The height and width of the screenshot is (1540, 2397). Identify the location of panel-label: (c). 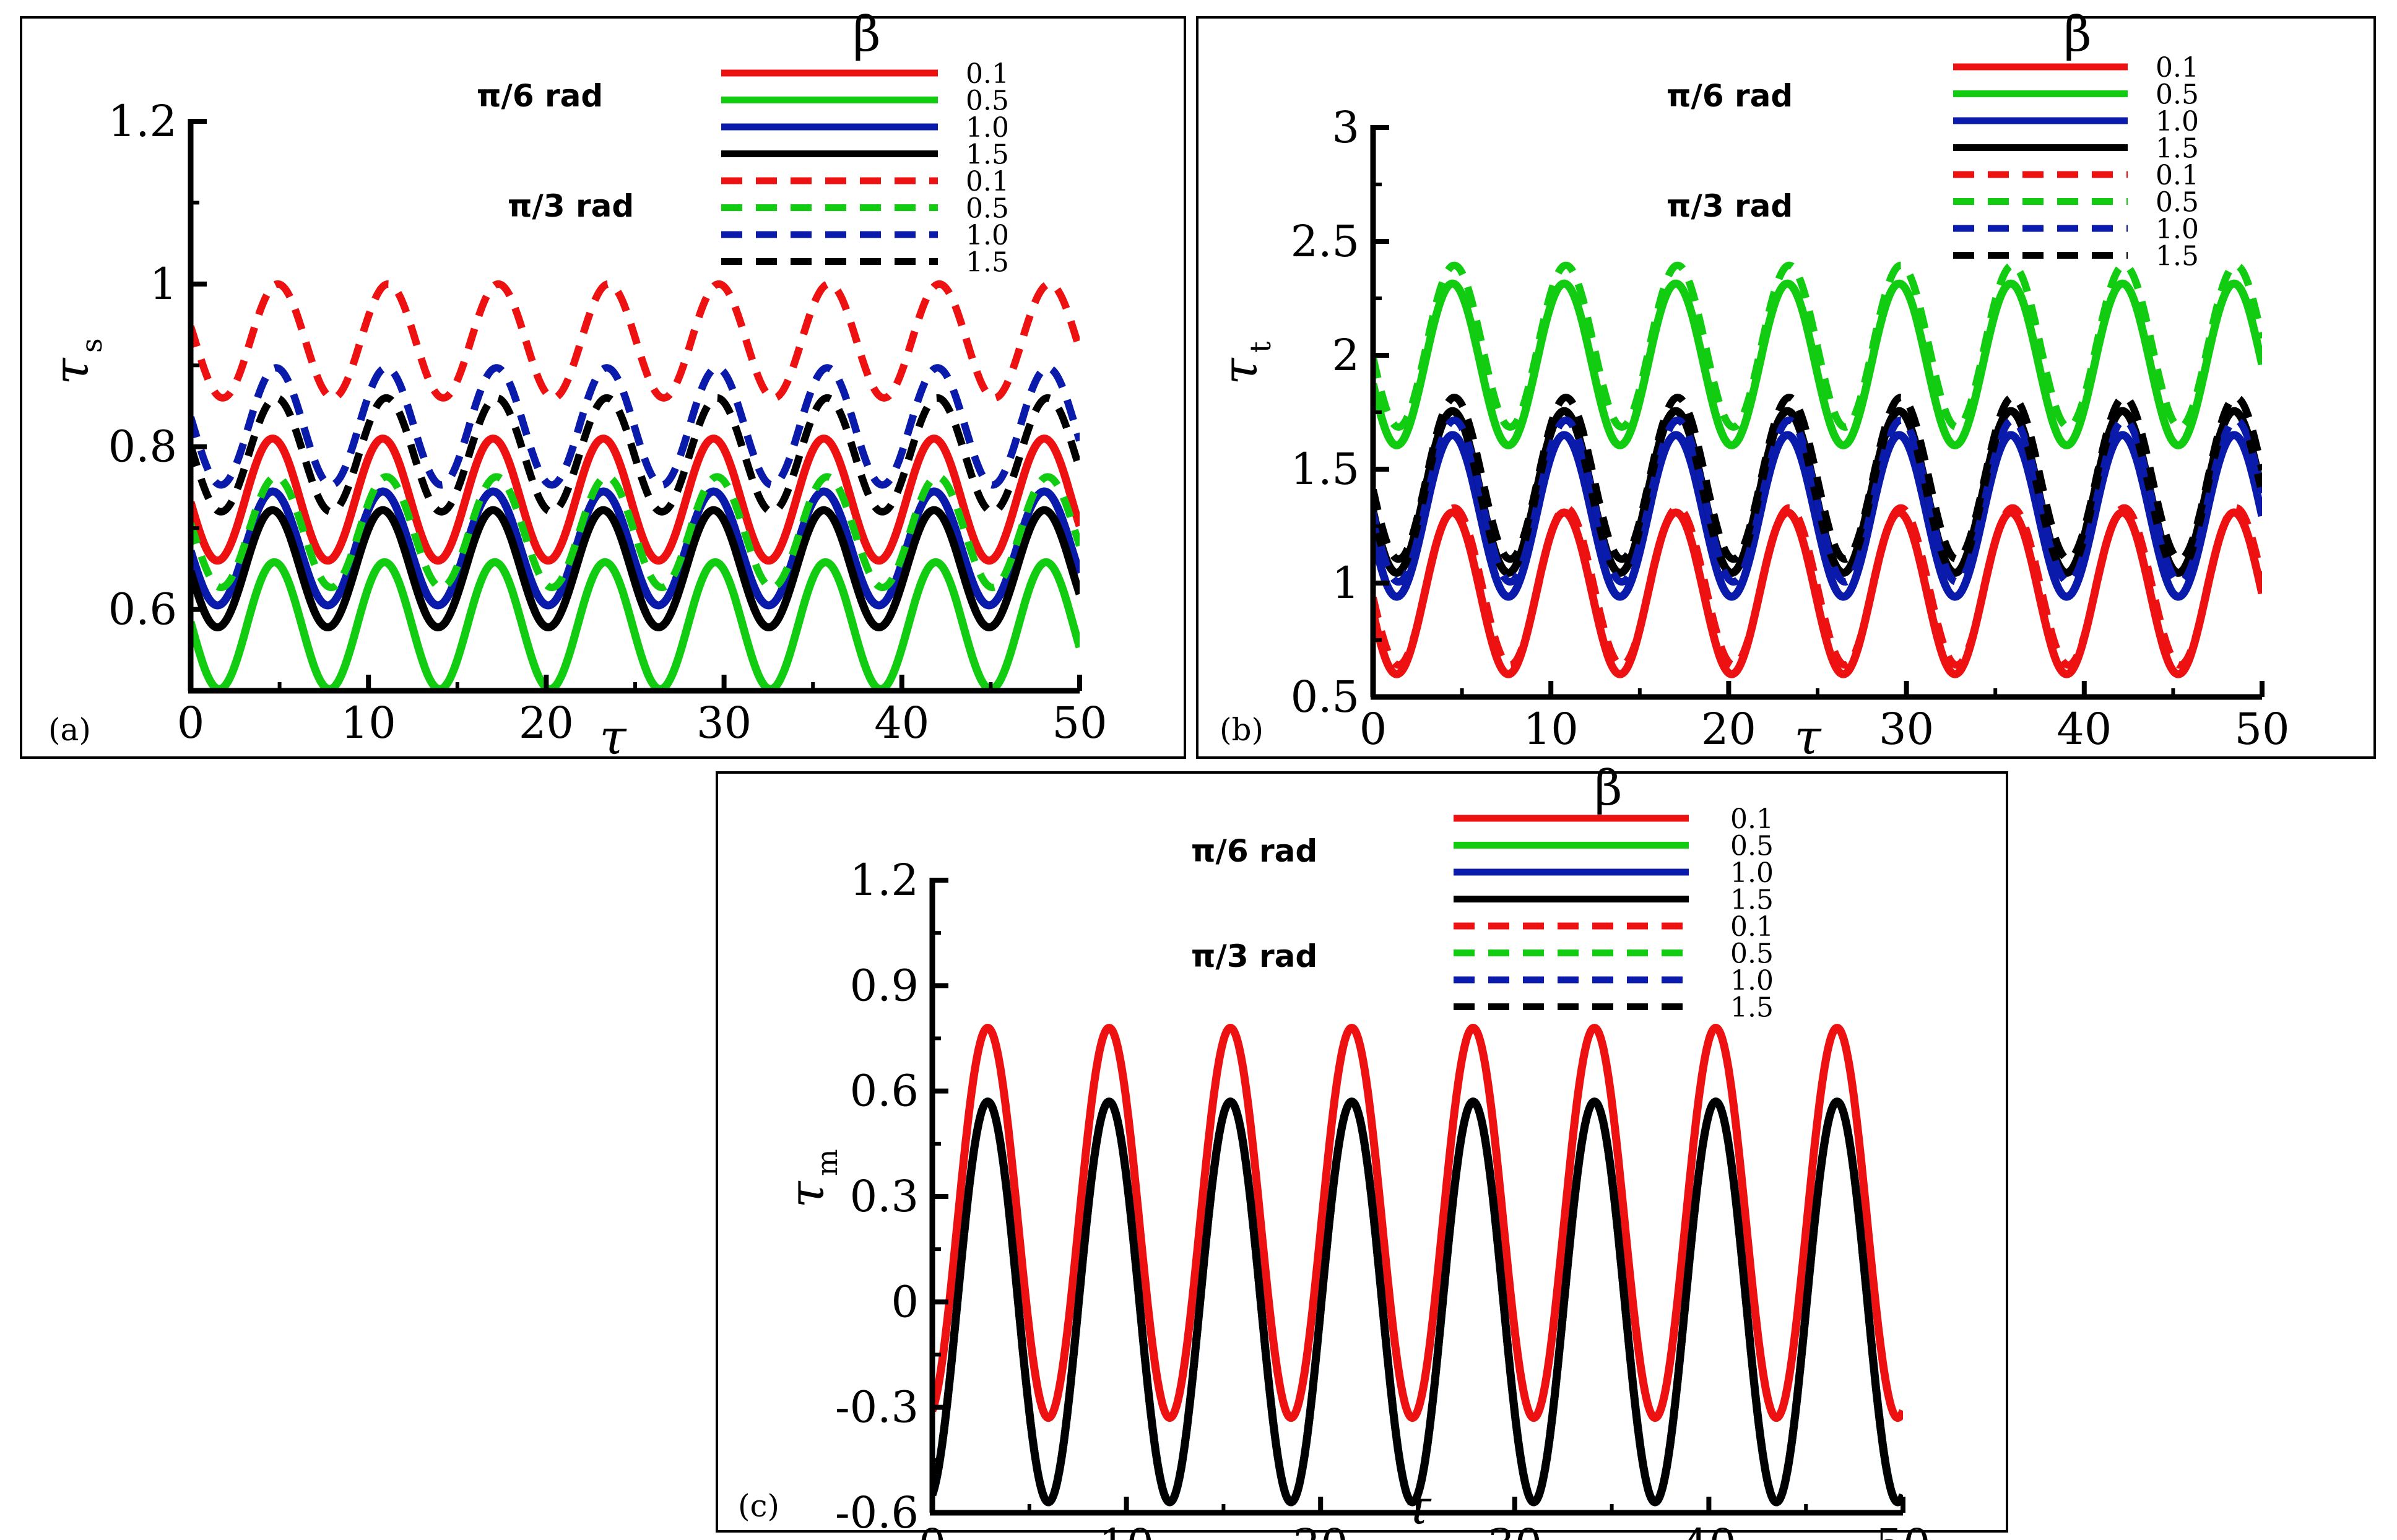
(758, 1506).